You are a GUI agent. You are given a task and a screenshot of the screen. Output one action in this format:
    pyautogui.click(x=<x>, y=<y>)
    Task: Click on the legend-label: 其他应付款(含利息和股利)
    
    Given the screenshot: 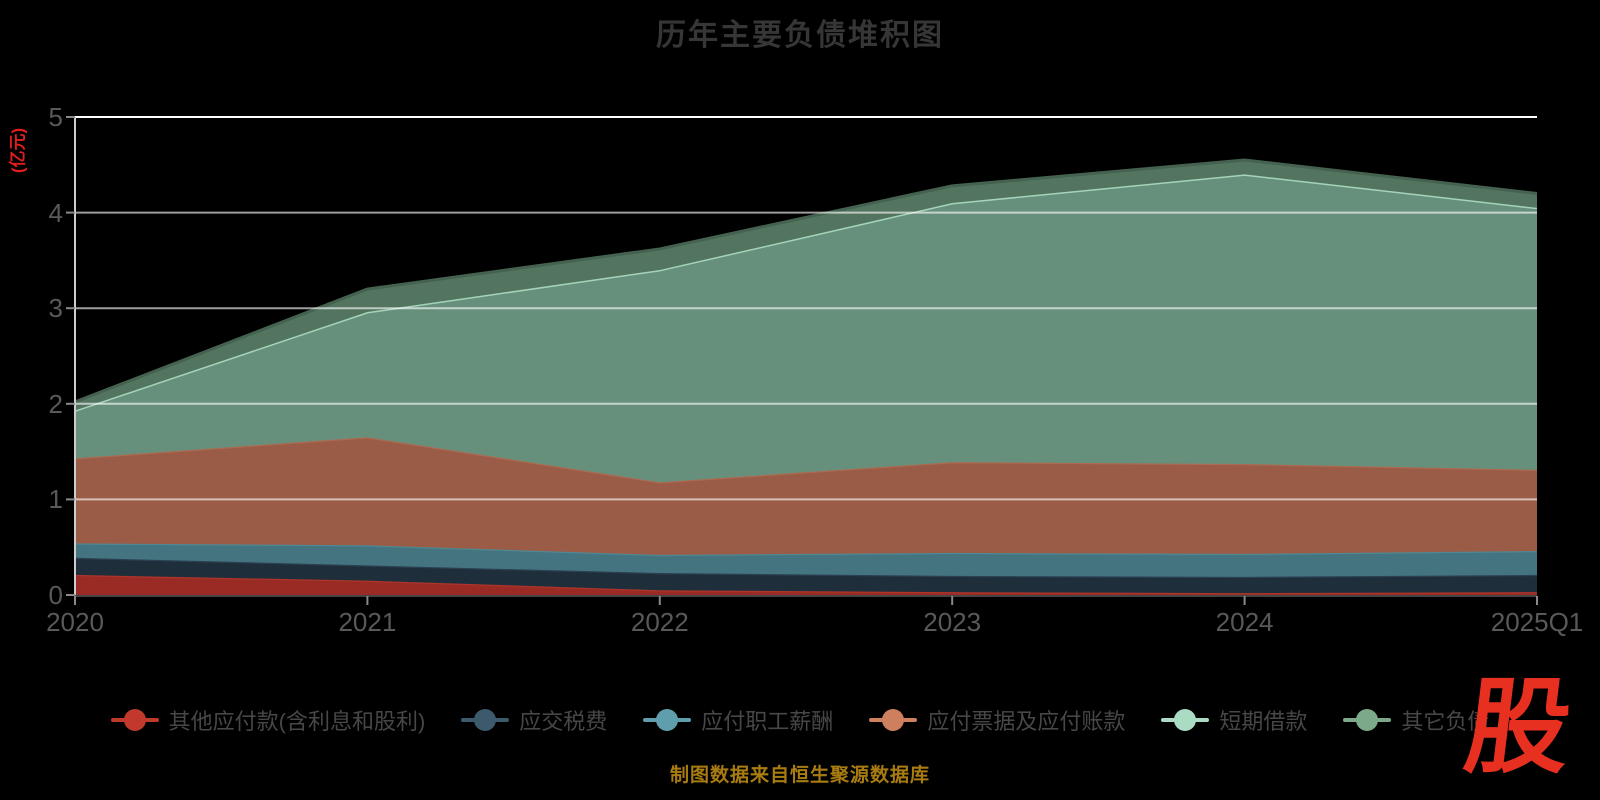 What is the action you would take?
    pyautogui.click(x=297, y=721)
    